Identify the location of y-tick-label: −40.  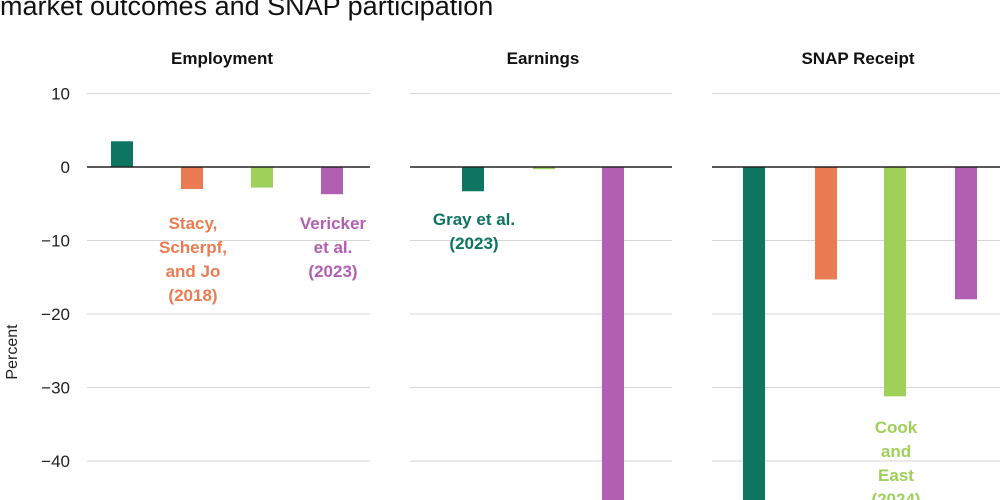
(55, 461).